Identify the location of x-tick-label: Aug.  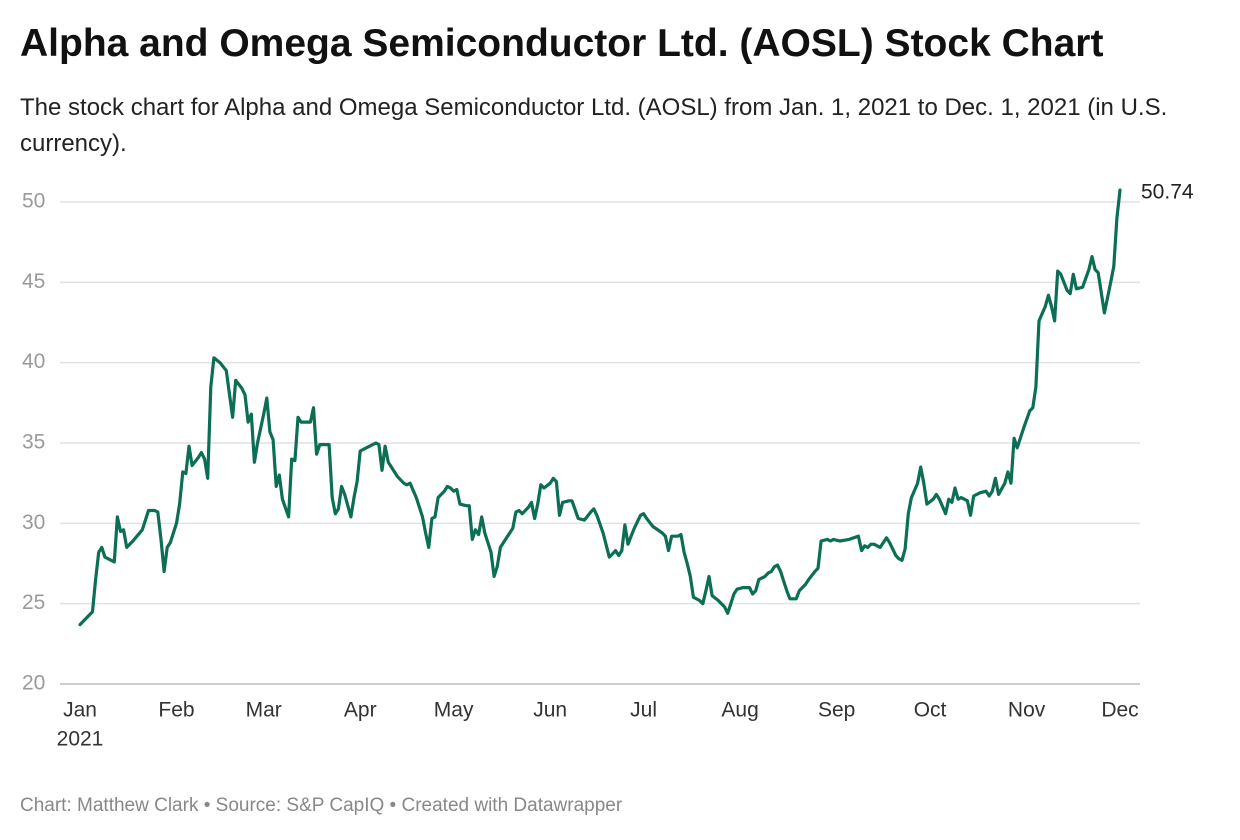
(739, 710).